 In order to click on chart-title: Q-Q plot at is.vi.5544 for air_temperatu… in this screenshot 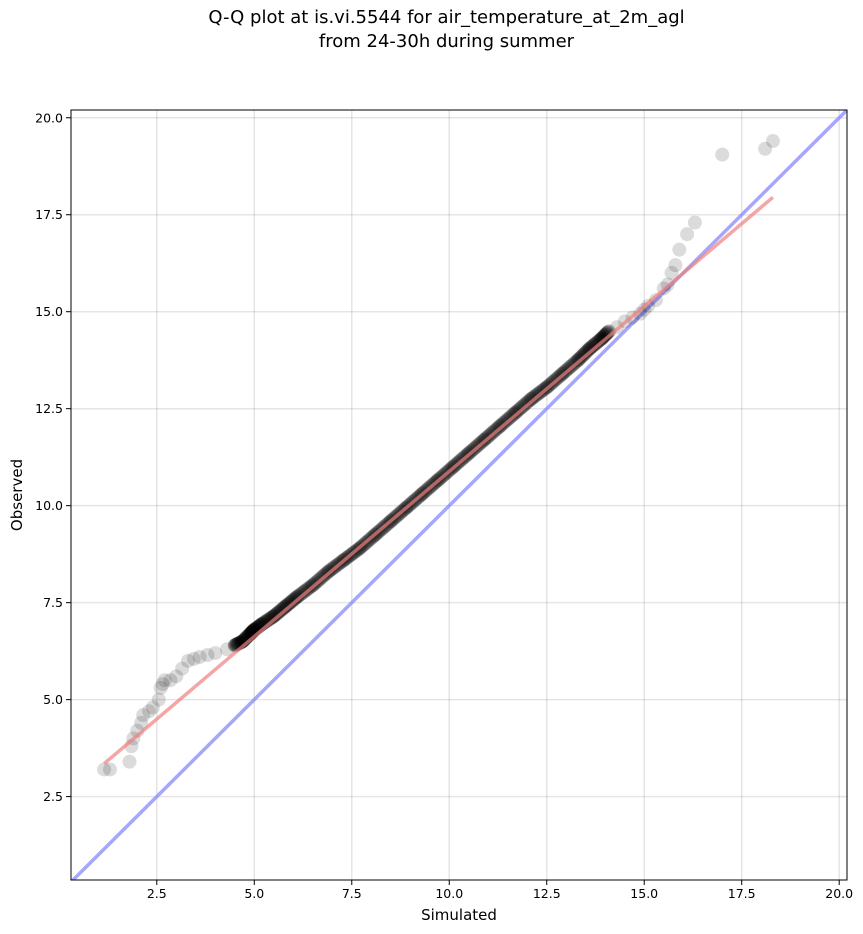, I will do `click(431, 30)`.